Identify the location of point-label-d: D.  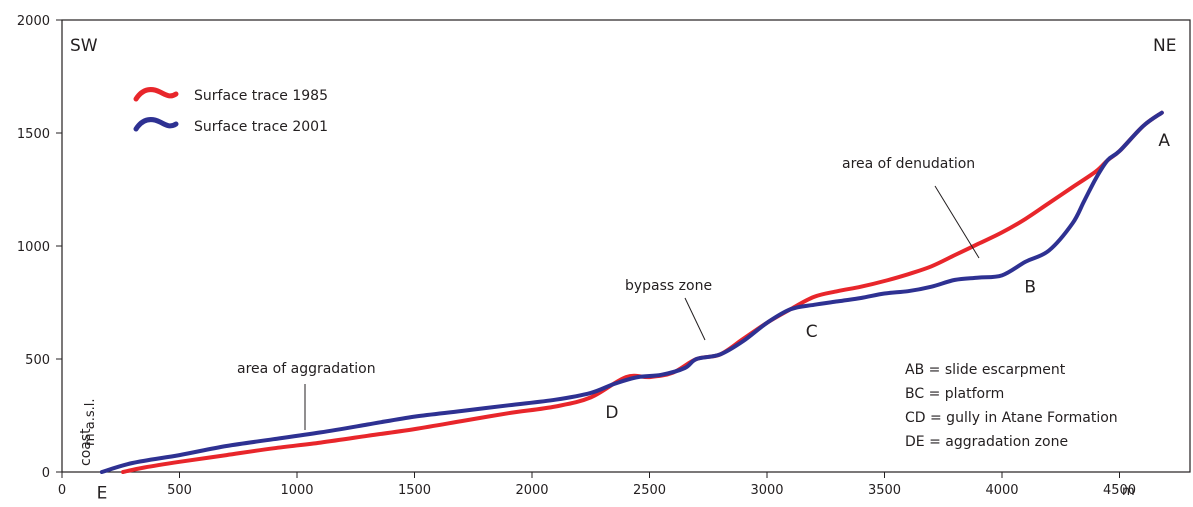
(611, 413).